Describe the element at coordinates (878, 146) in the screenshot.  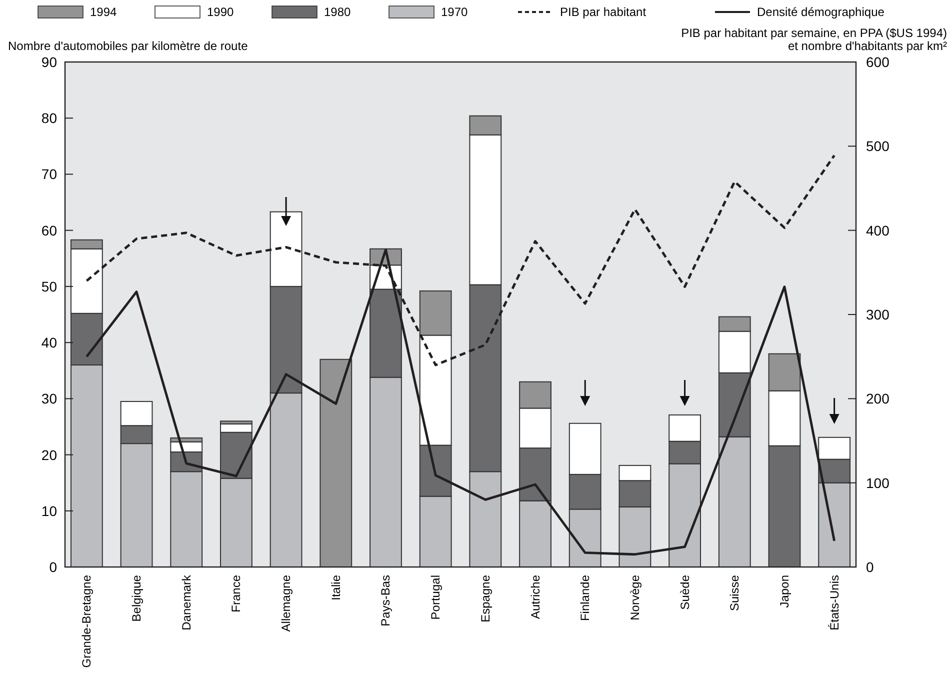
I see `y2-tick-label: 500` at that location.